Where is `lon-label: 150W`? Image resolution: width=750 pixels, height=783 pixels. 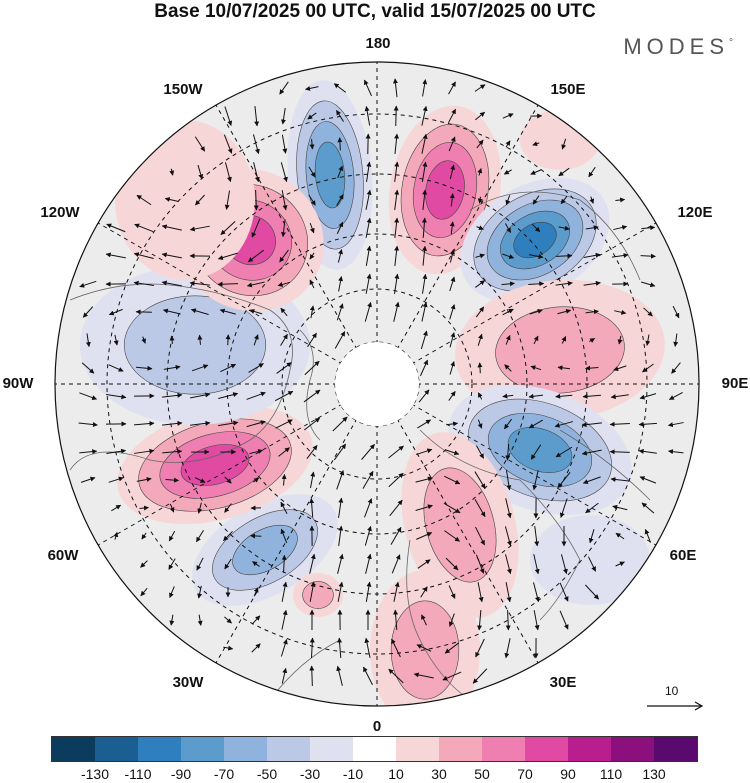
lon-label: 150W is located at coordinates (183, 89).